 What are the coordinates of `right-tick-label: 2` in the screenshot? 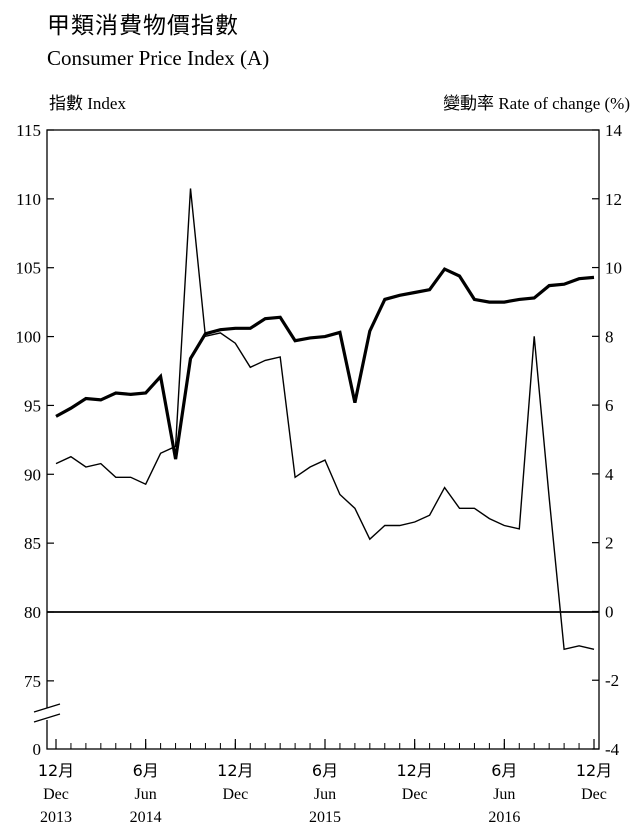 It's located at (609, 543).